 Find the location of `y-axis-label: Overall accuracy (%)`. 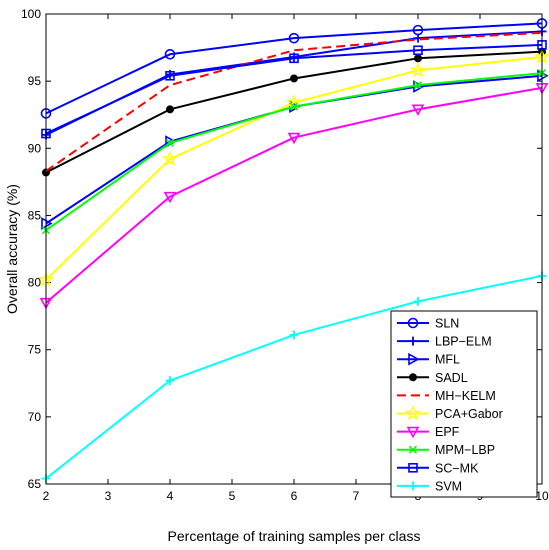

y-axis-label: Overall accuracy (%) is located at coordinates (12, 249).